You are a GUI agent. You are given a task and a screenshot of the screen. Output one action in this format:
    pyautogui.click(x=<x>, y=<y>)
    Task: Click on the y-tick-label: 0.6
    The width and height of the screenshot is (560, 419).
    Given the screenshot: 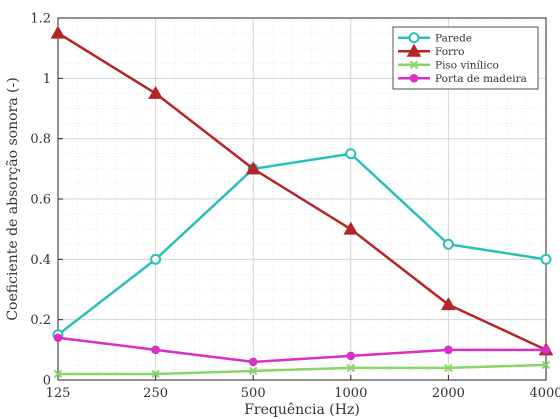 What is the action you would take?
    pyautogui.click(x=40, y=200)
    